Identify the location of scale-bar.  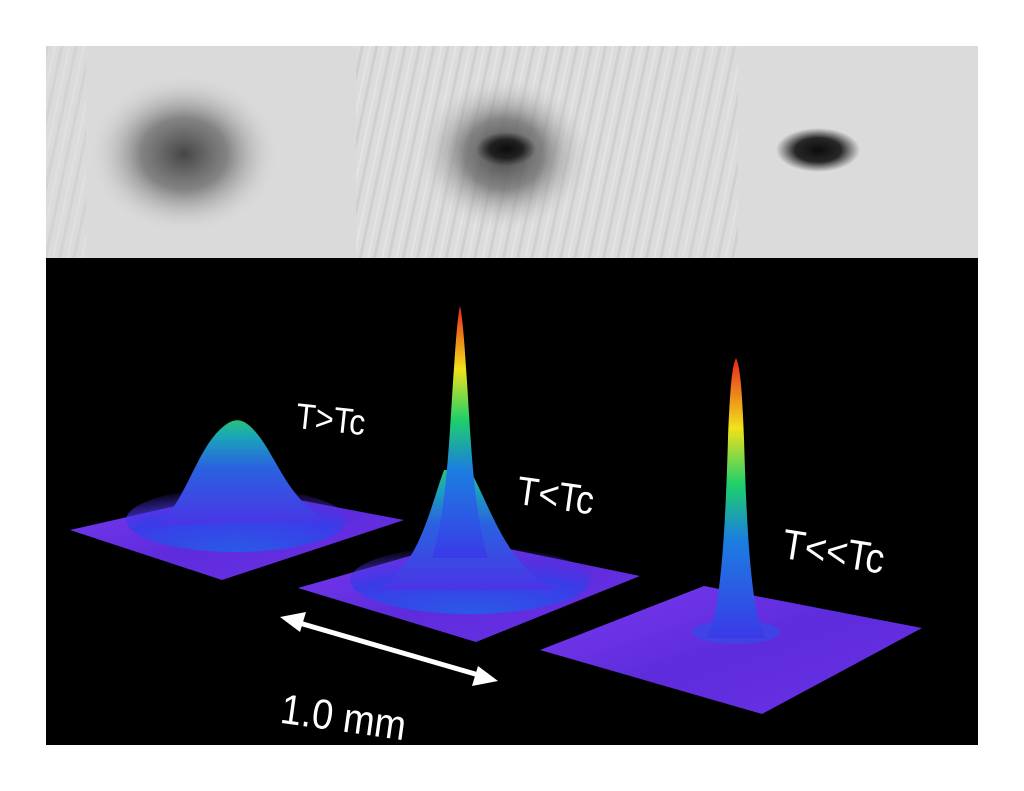
(389, 649).